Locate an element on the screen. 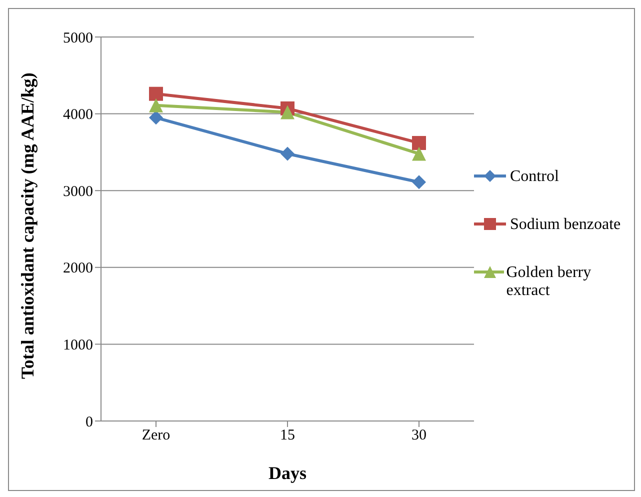  y-axis-title: Total antioxidant capacity (mg AAE/kg) is located at coordinates (27, 225).